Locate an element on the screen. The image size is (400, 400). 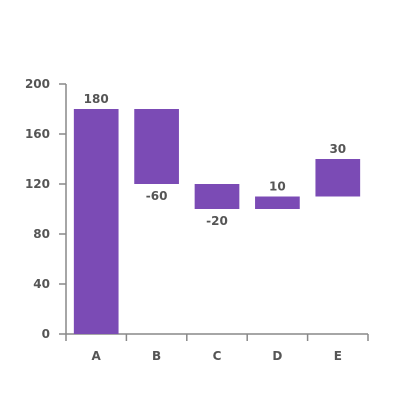
data-label: -60 is located at coordinates (157, 196).